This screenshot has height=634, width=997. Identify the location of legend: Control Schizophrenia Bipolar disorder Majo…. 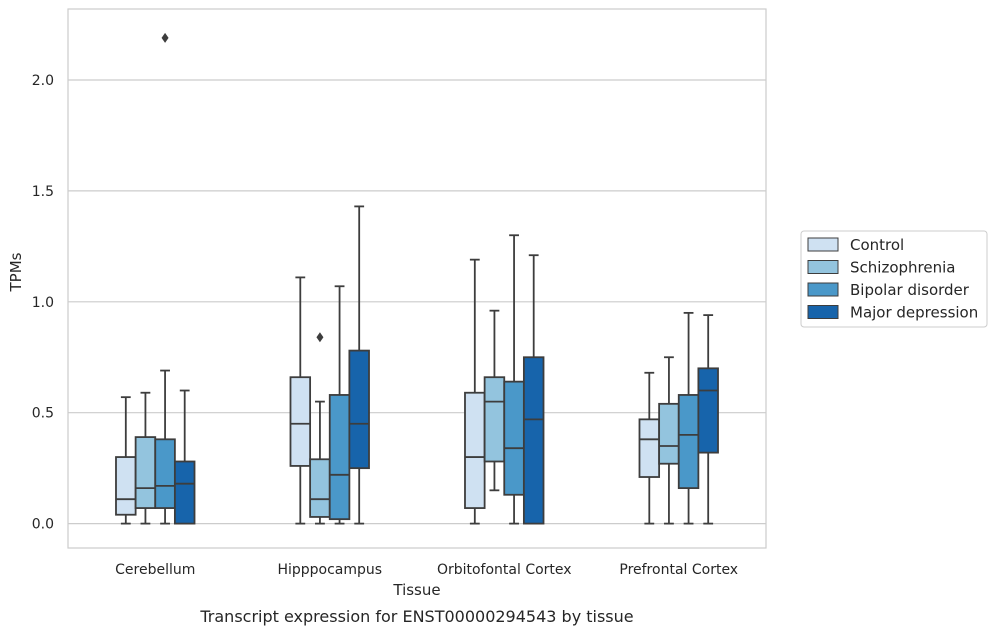
(894, 279).